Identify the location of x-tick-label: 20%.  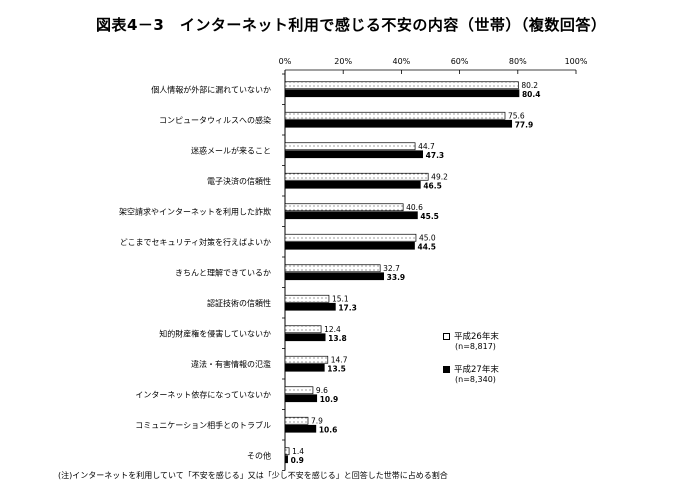
(343, 61).